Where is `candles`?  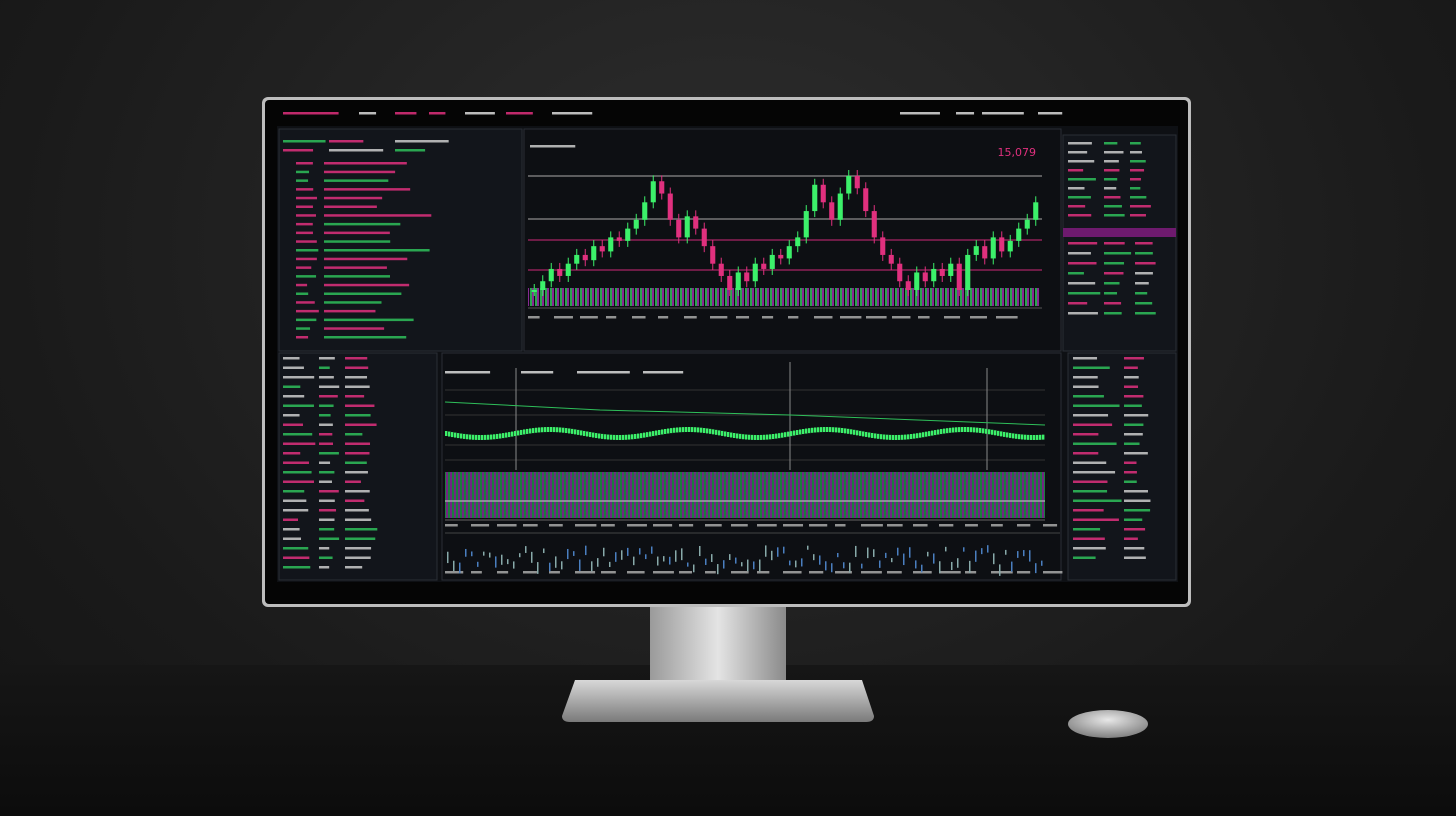
candles is located at coordinates (785, 233).